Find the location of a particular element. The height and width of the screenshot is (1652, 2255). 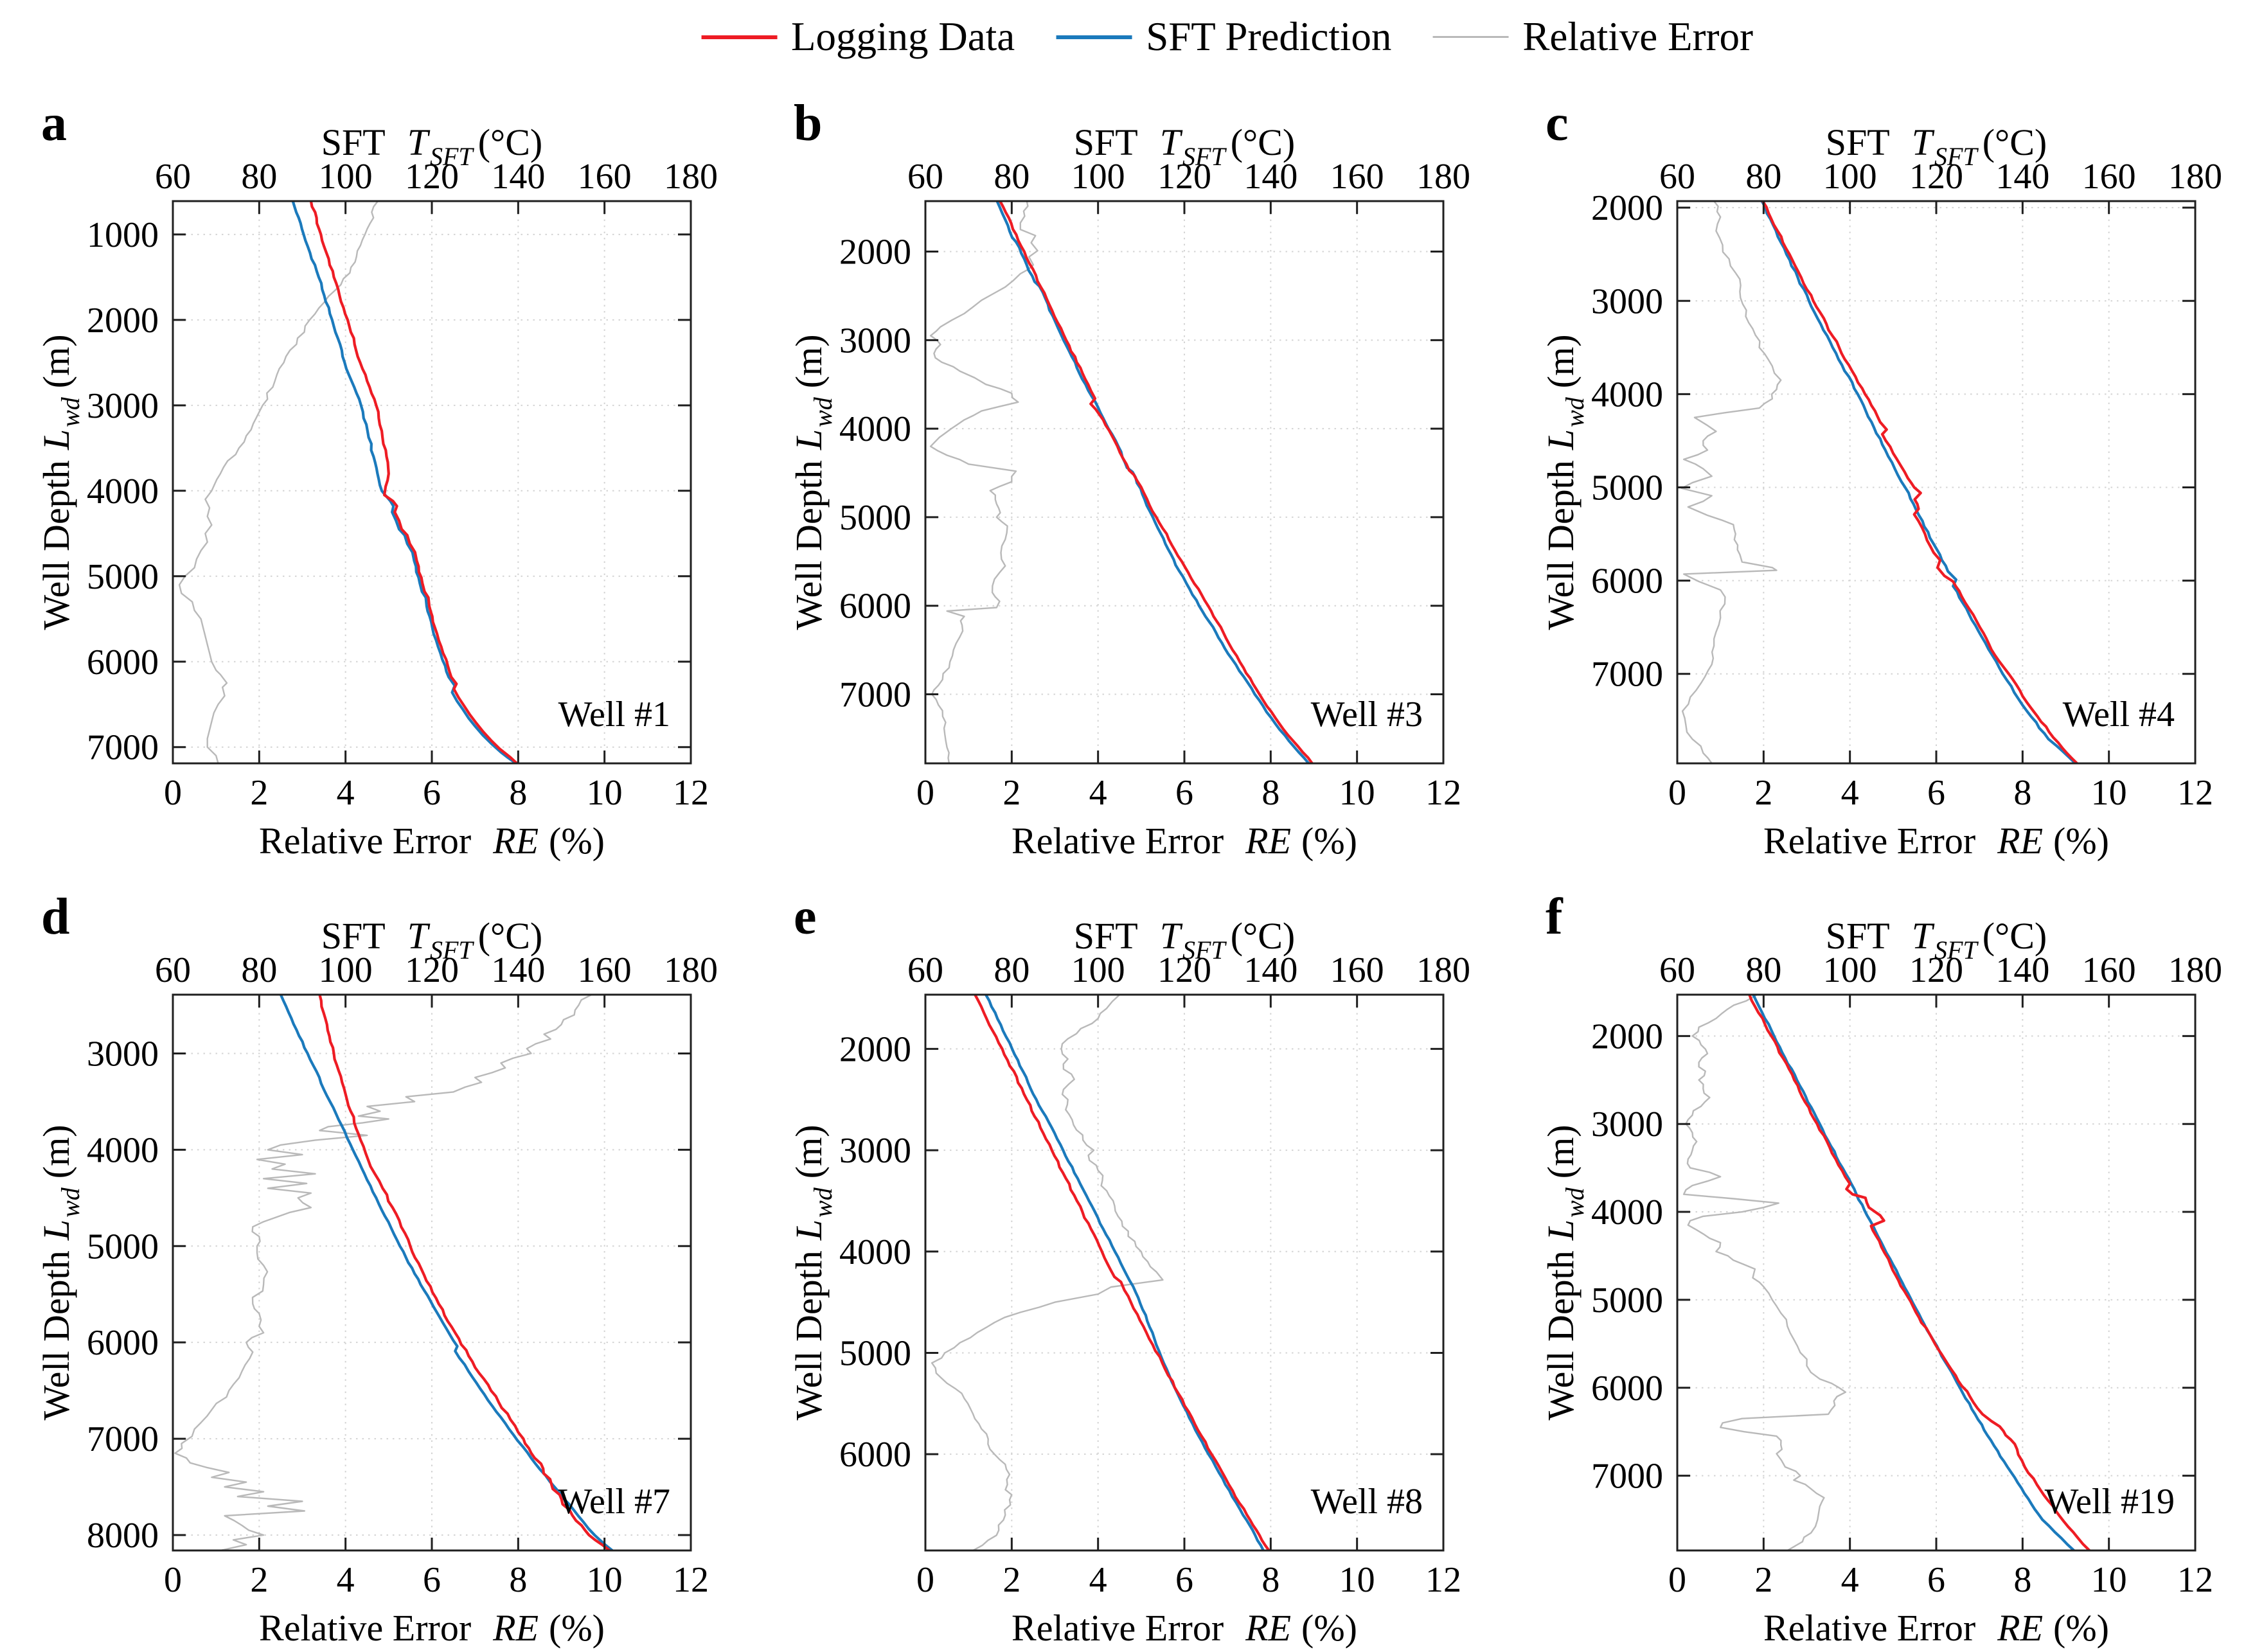

well-label: Well #1 is located at coordinates (614, 714).